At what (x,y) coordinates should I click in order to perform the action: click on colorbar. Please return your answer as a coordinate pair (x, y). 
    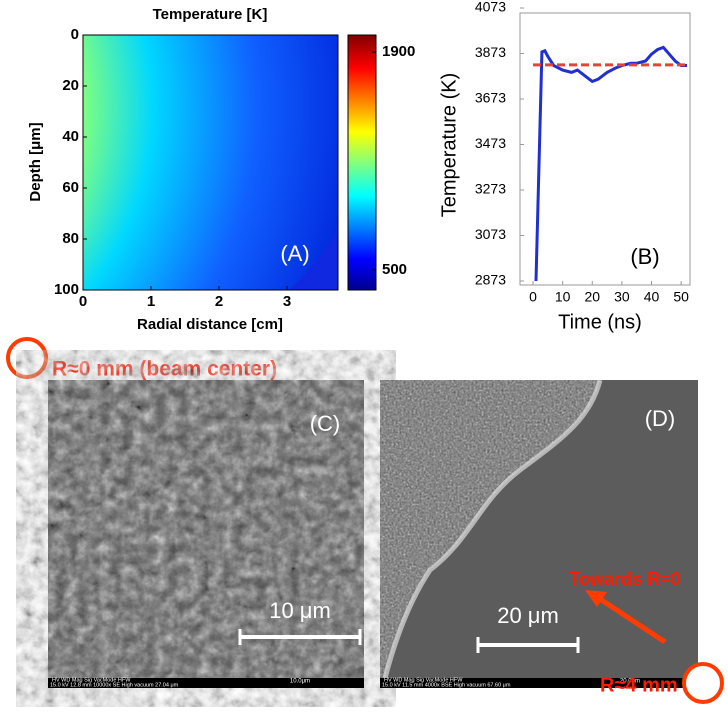
    Looking at the image, I should click on (362, 162).